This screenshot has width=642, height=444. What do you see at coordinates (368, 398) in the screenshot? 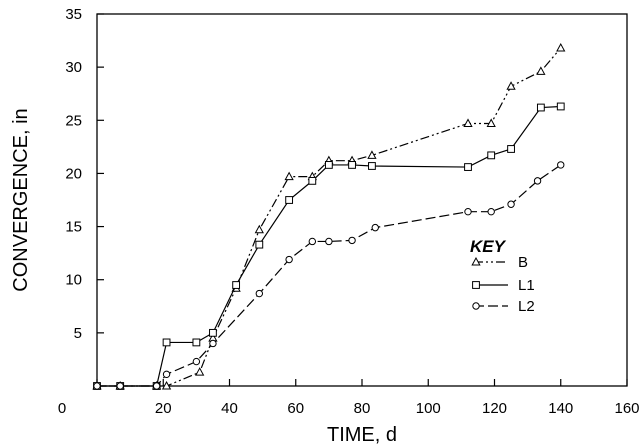
I see `x-axis-ticks: 20 40 60 80 100 120 140 160` at bounding box center [368, 398].